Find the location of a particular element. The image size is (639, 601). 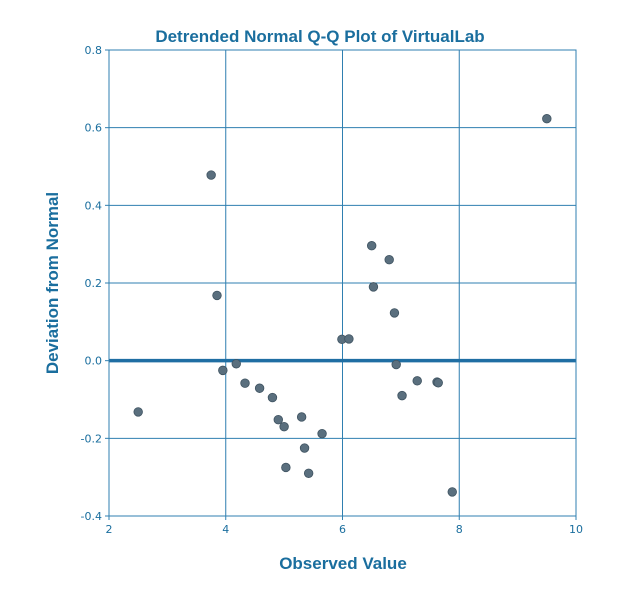

y-tick-label: 0.0 is located at coordinates (94, 361).